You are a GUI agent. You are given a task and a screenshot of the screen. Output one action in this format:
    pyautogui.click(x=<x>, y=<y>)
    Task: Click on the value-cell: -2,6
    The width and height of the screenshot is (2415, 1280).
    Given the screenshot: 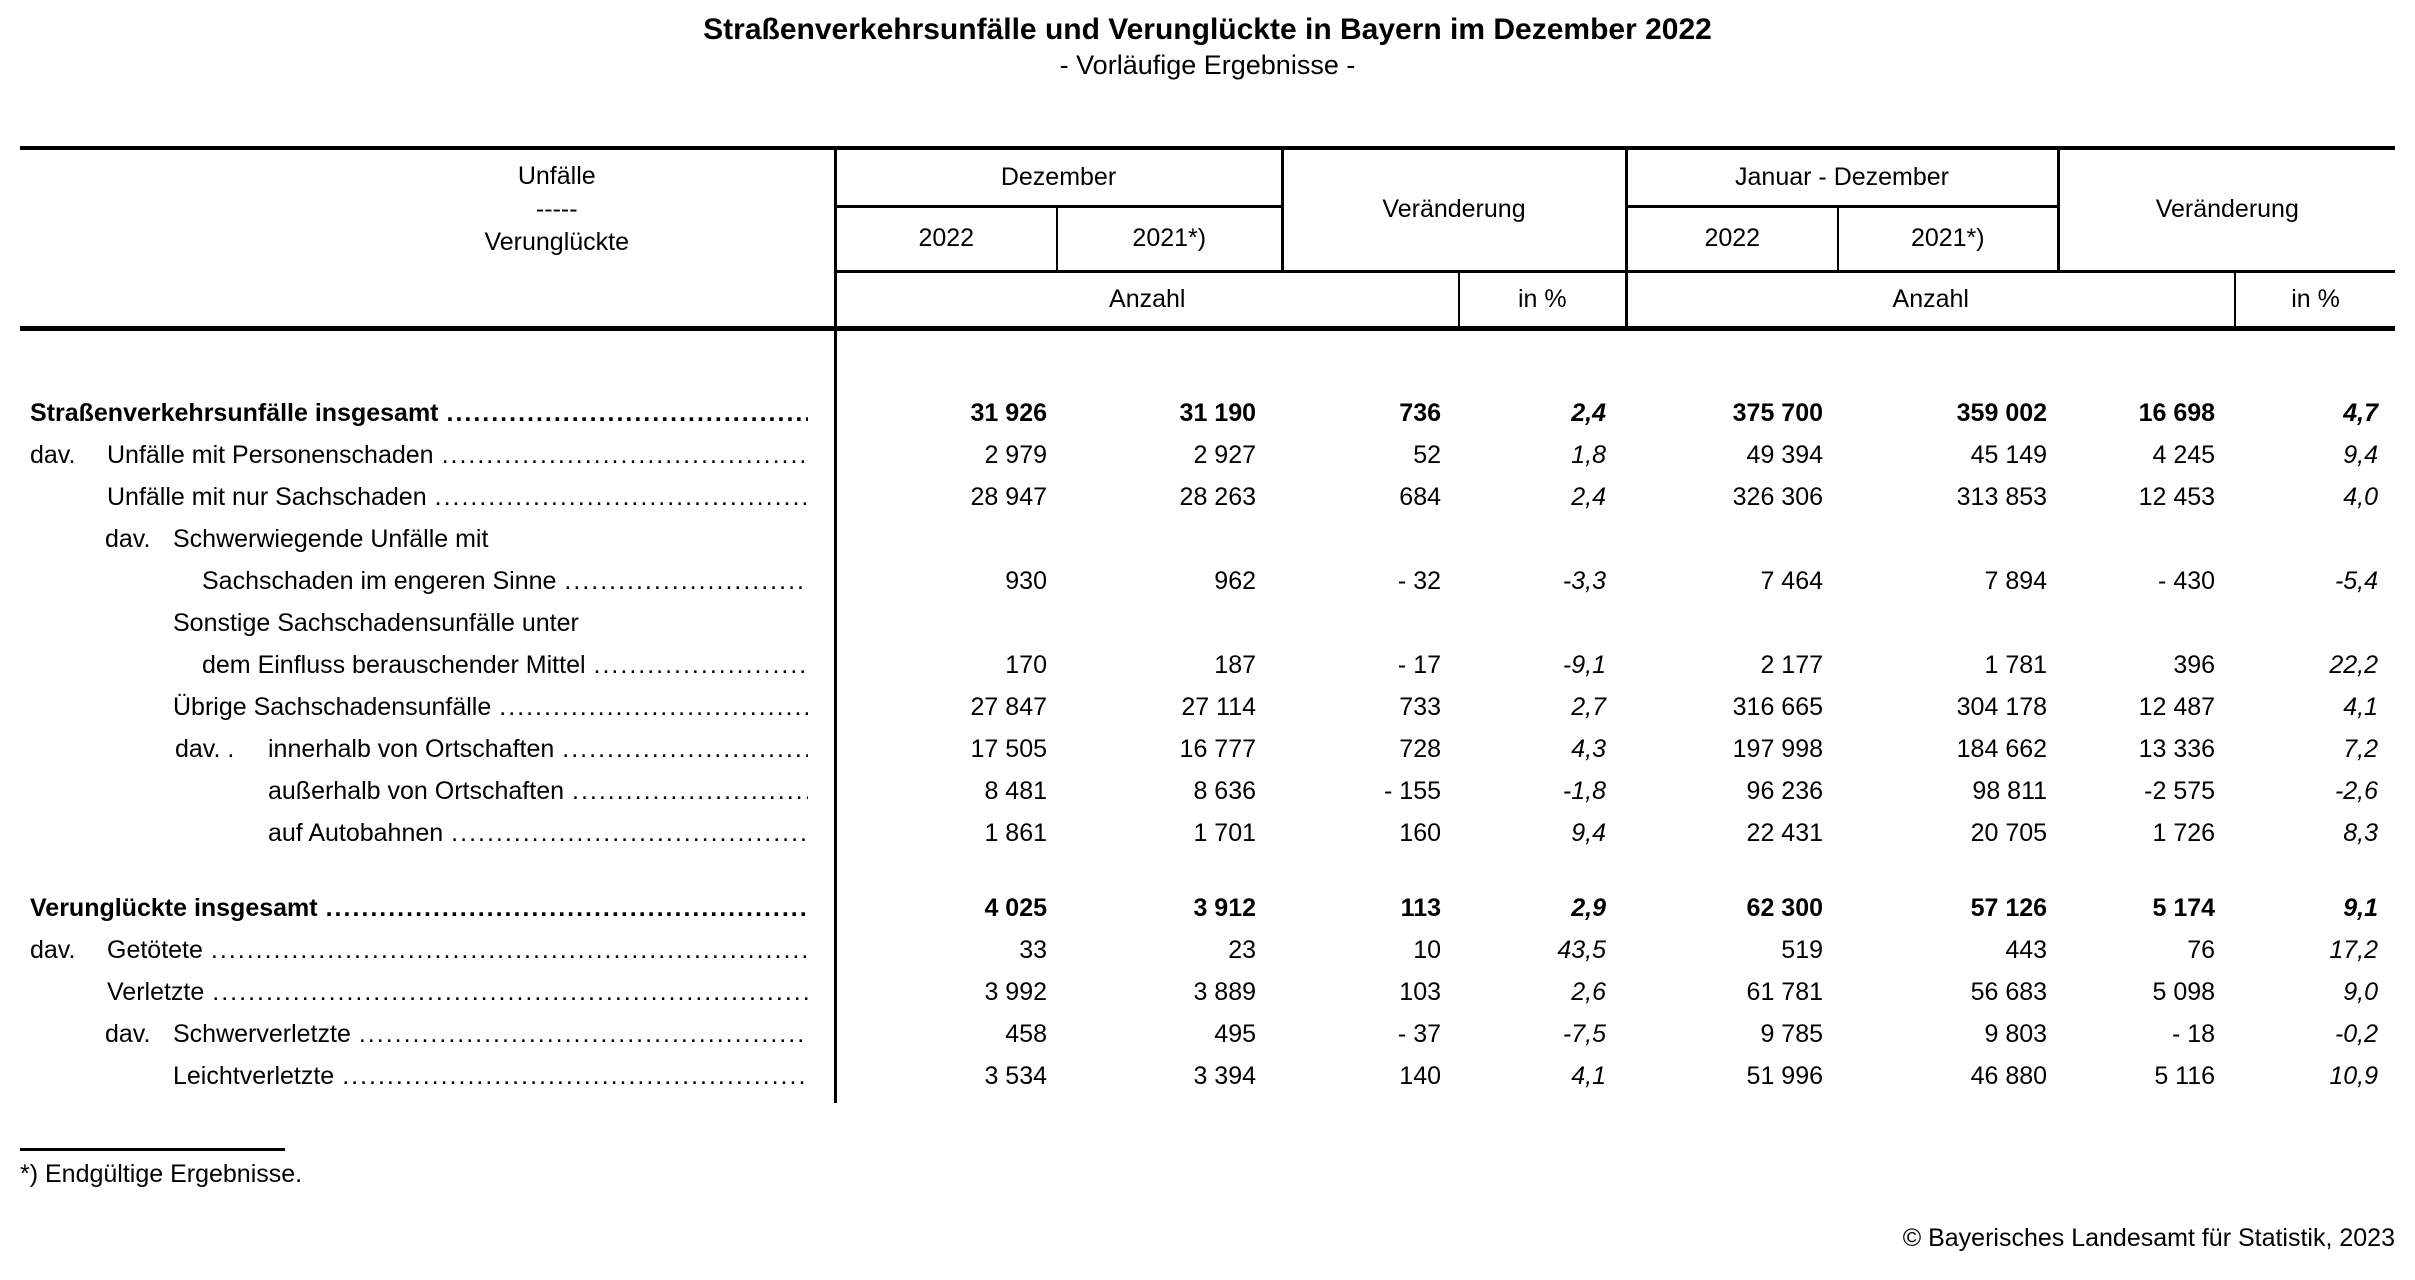 What is the action you would take?
    pyautogui.click(x=2356, y=790)
    